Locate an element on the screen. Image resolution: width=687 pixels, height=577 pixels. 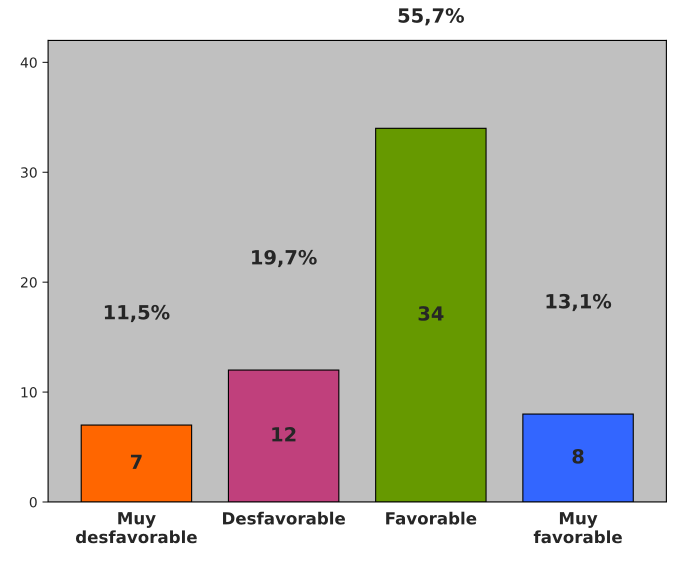
annotation: 13,1% is located at coordinates (579, 303).